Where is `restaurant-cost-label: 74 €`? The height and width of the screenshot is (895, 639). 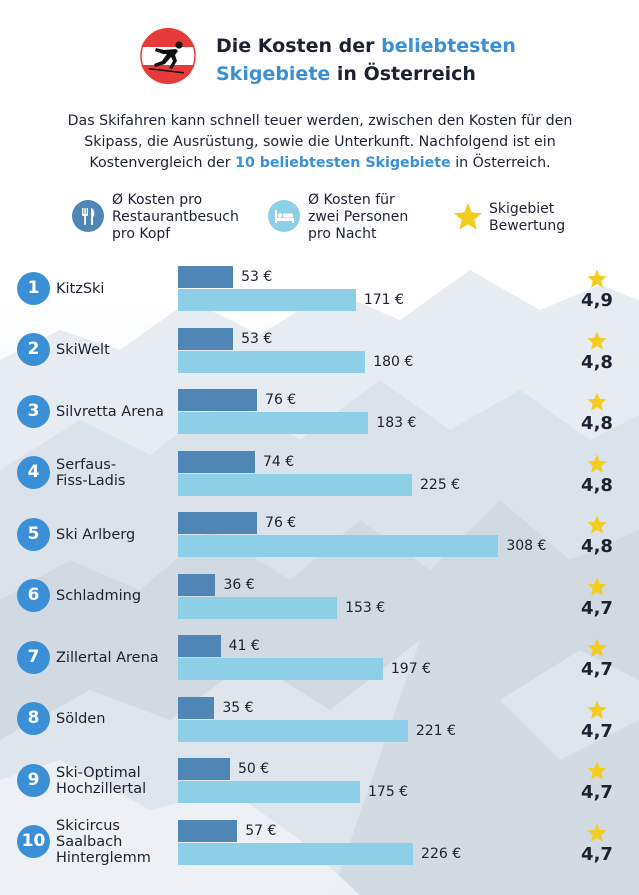
restaurant-cost-label: 74 € is located at coordinates (278, 461).